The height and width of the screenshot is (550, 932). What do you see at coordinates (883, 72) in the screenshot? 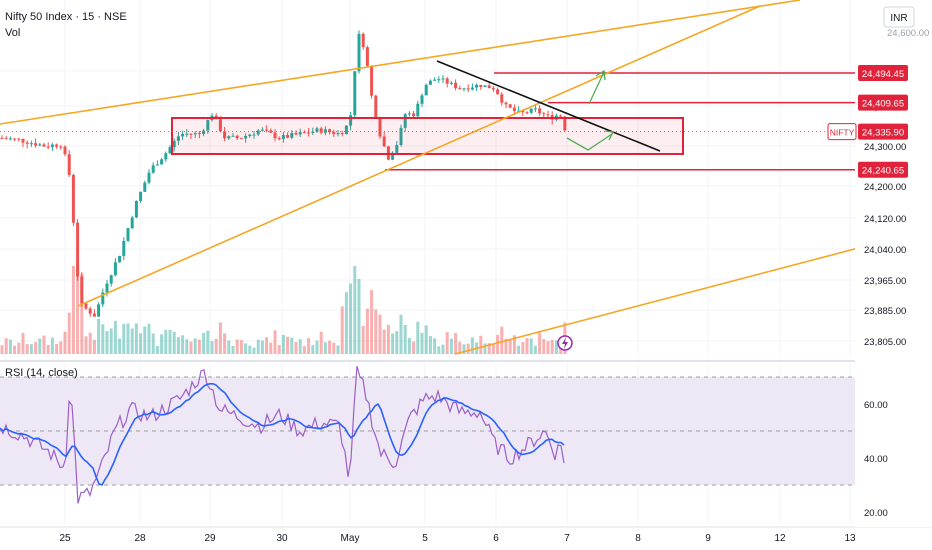
I see `price-tag-bg` at bounding box center [883, 72].